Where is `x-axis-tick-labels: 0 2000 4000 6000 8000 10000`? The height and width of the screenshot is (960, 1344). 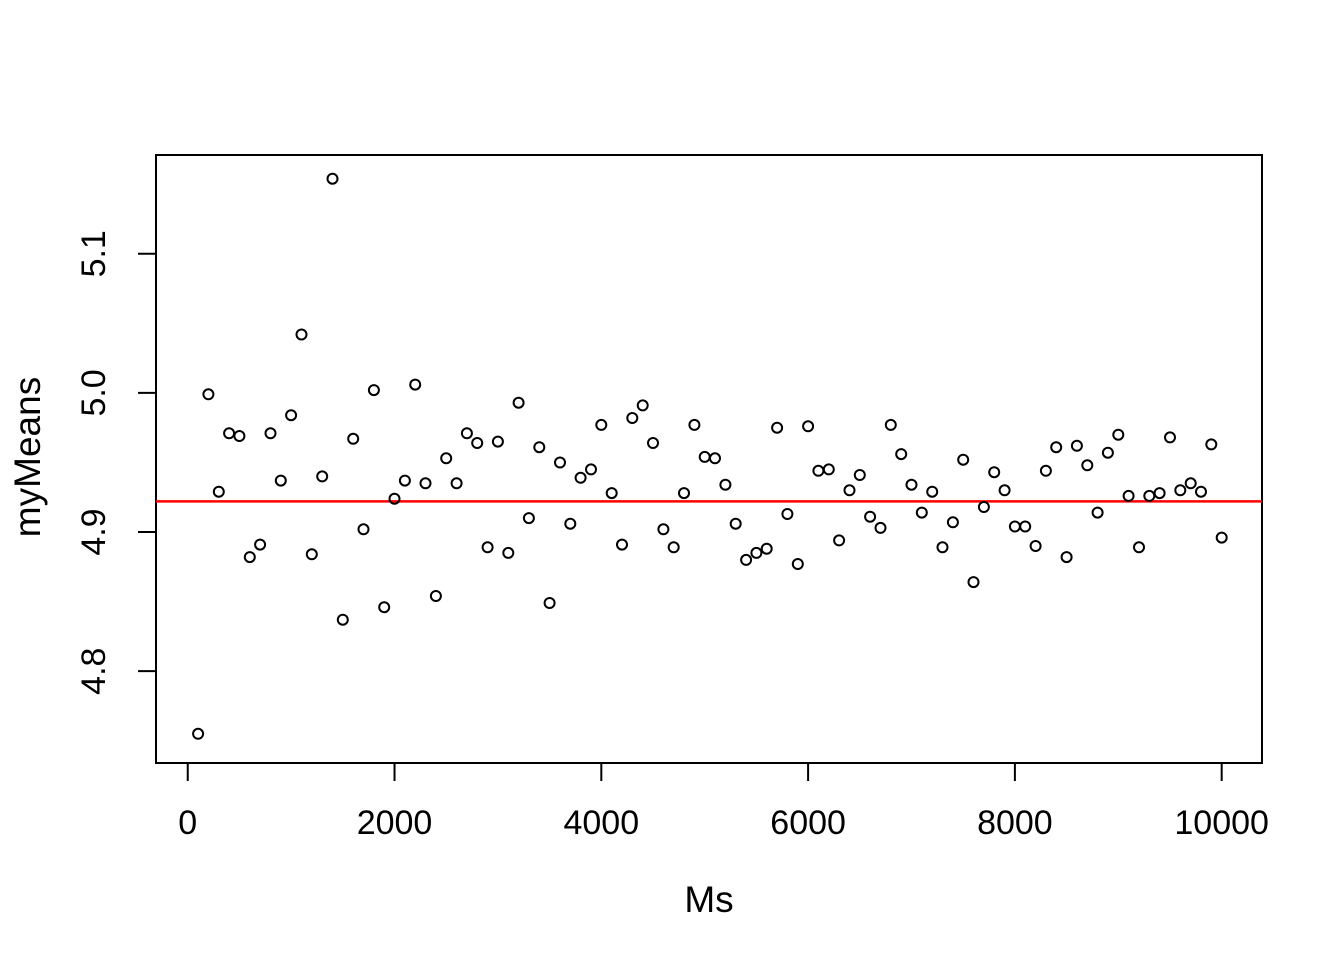 x-axis-tick-labels: 0 2000 4000 6000 8000 10000 is located at coordinates (723, 823).